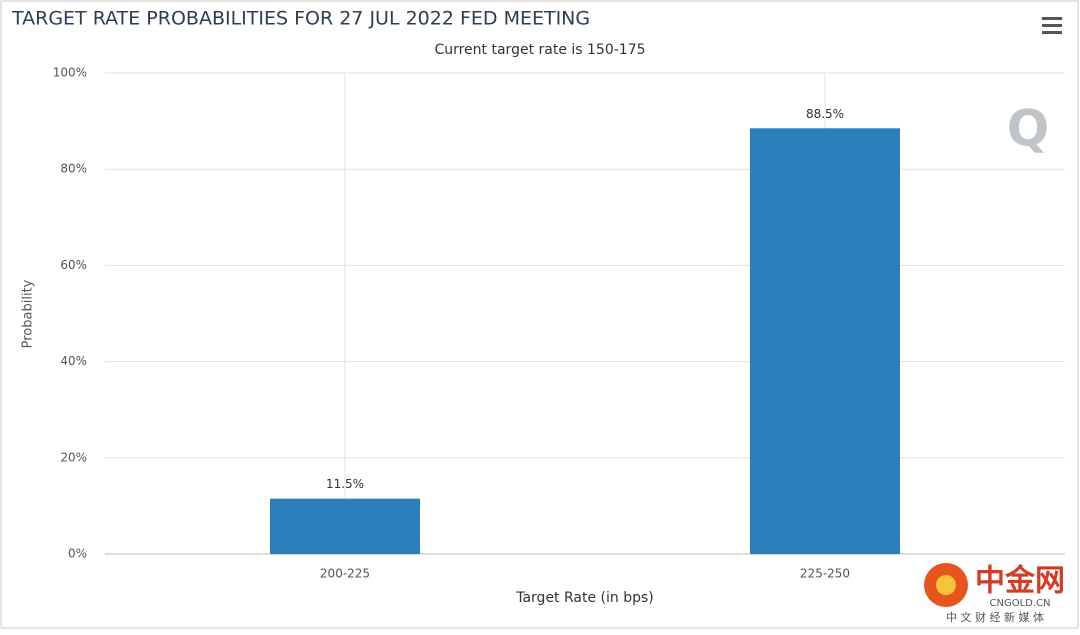 This screenshot has height=635, width=1080. I want to click on watermark-tagline: 中 文 财 经 新 媒 体, so click(995, 617).